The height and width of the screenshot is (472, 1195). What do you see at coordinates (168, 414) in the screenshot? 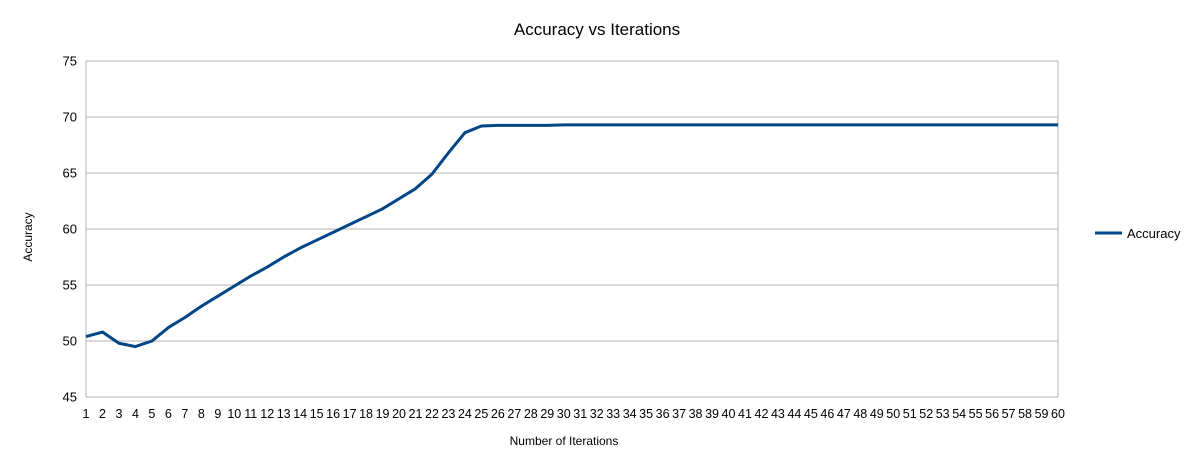
I see `x-tick-label: 6` at bounding box center [168, 414].